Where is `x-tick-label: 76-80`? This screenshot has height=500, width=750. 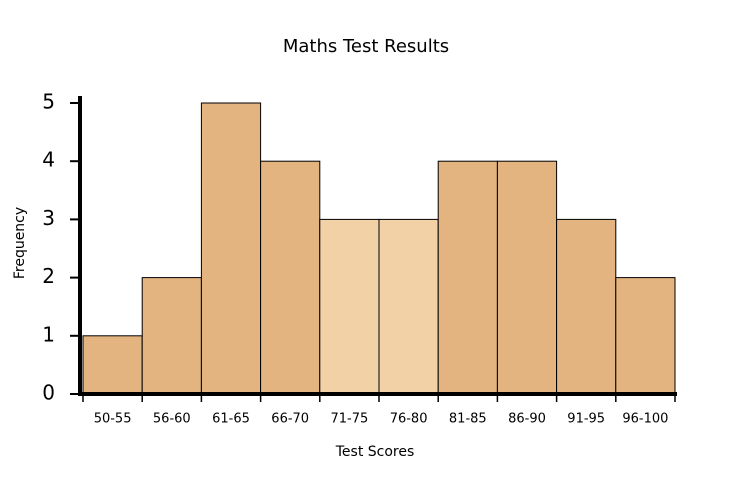 x-tick-label: 76-80 is located at coordinates (409, 419).